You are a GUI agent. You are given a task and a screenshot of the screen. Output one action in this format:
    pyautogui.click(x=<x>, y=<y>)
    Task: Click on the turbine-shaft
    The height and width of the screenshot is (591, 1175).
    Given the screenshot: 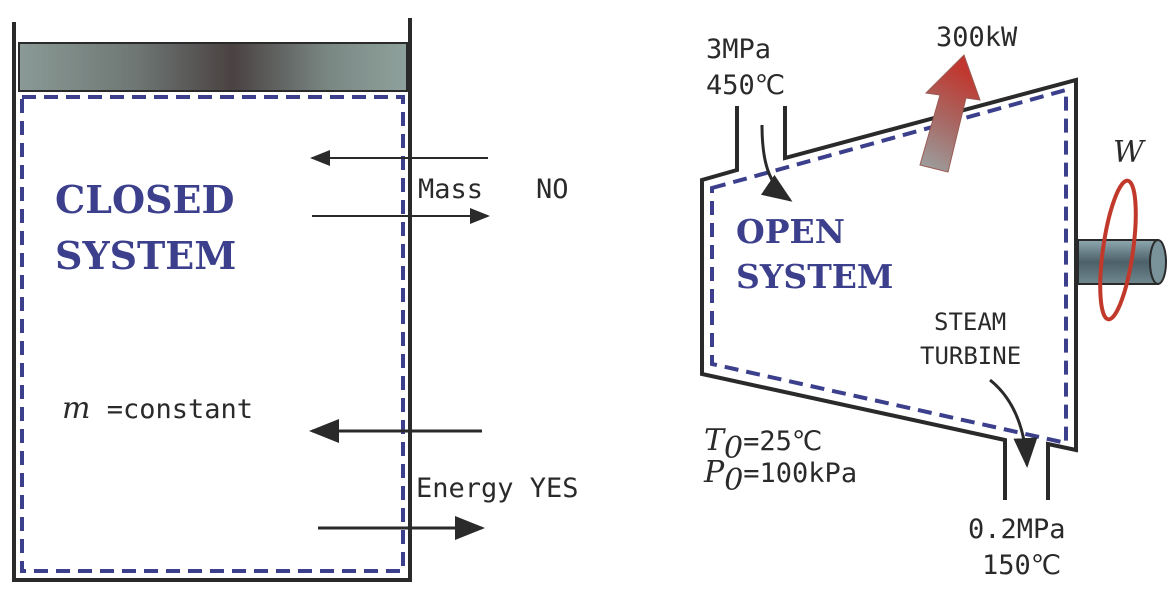 What is the action you would take?
    pyautogui.click(x=1118, y=262)
    